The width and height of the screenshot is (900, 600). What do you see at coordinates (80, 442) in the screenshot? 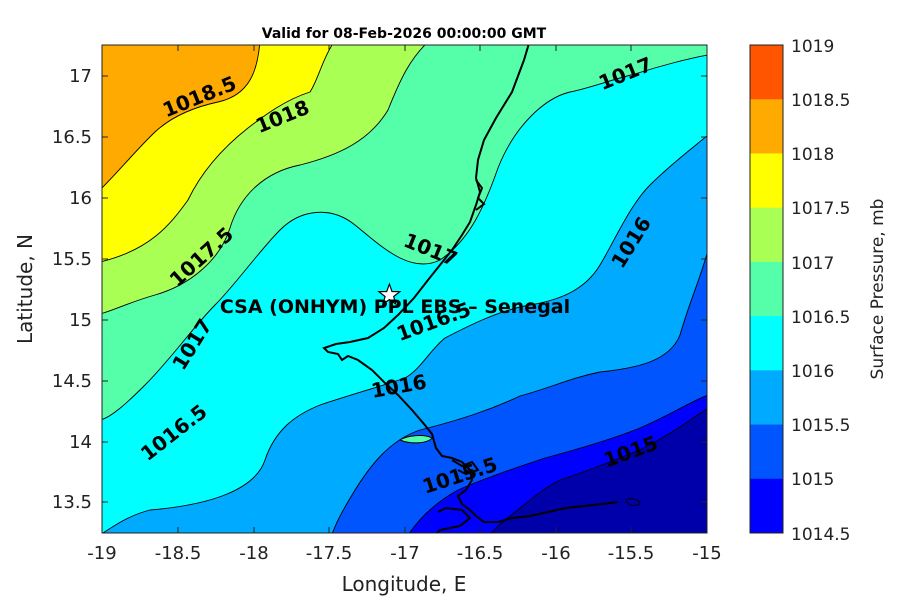
I see `y-tick-label: 14` at bounding box center [80, 442].